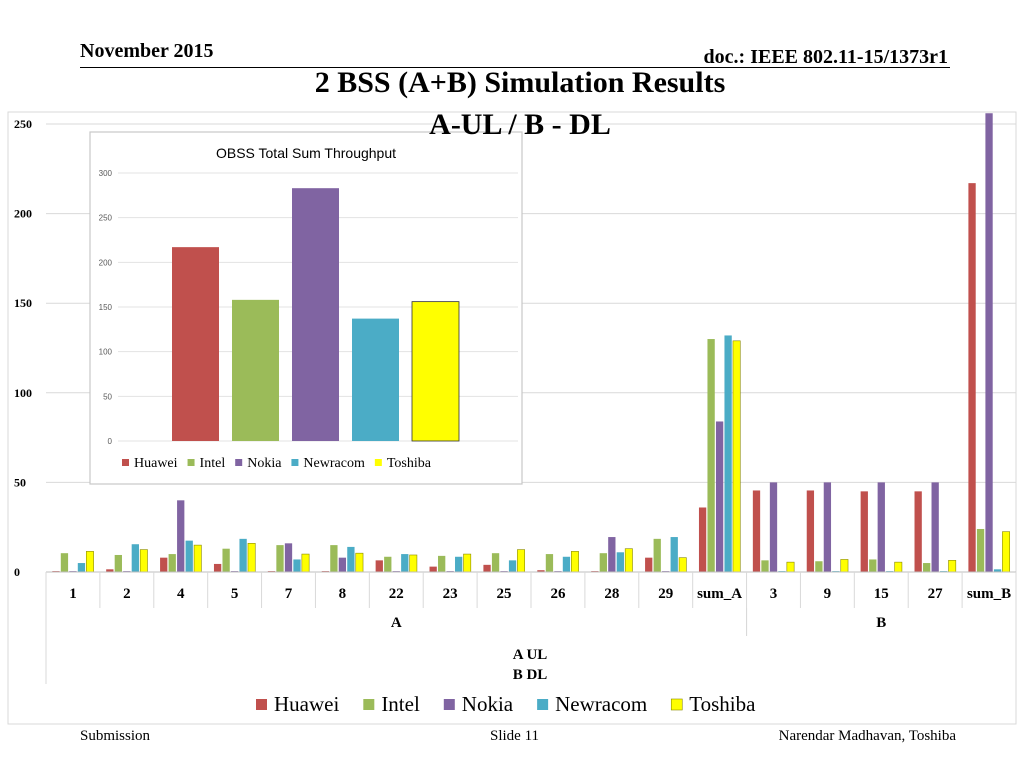 The width and height of the screenshot is (1024, 768). What do you see at coordinates (558, 594) in the screenshot?
I see `x-tick-label: 26` at bounding box center [558, 594].